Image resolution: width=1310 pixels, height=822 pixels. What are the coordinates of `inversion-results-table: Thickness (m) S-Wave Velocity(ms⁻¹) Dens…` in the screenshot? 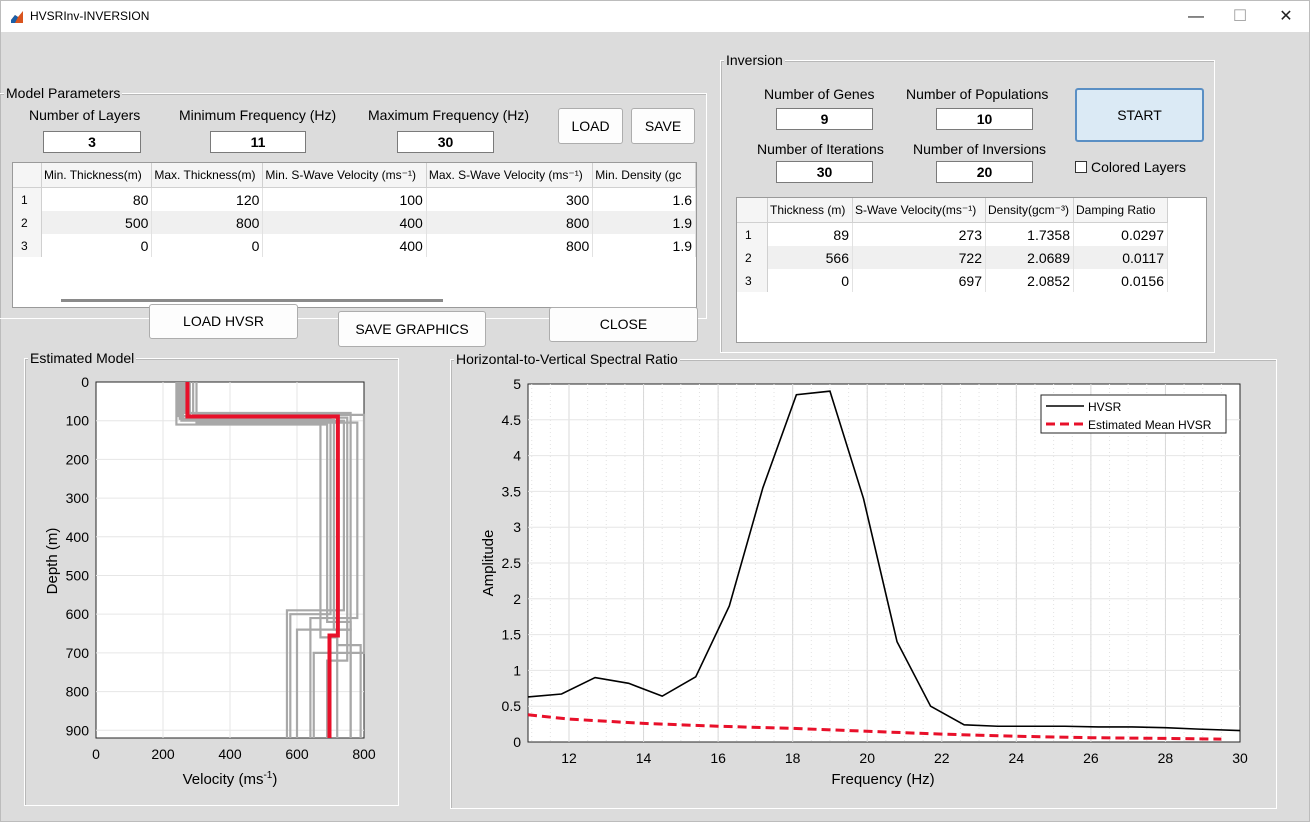 It's located at (971, 270).